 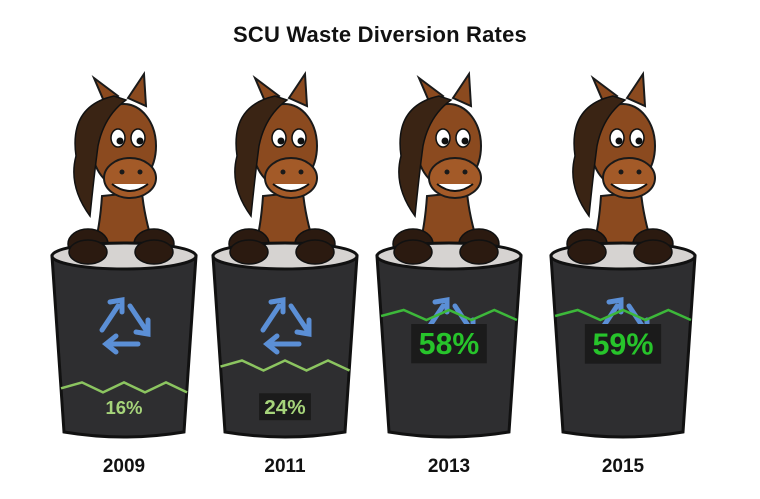 I want to click on fill-level-line-2015, so click(x=623, y=315).